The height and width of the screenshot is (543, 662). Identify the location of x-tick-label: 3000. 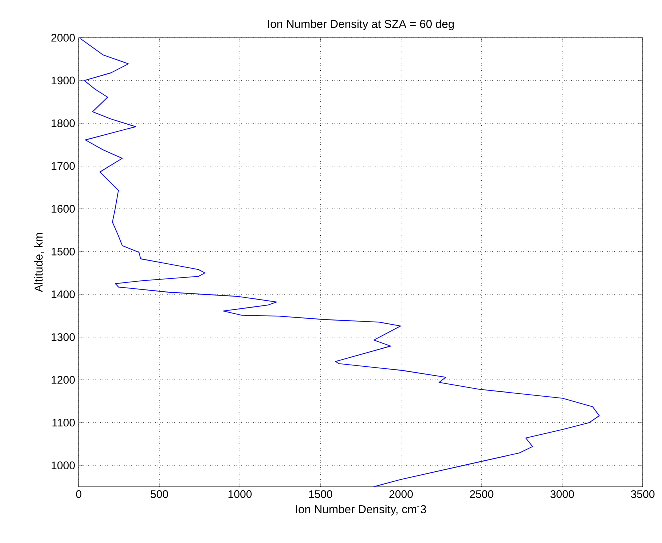
(562, 494).